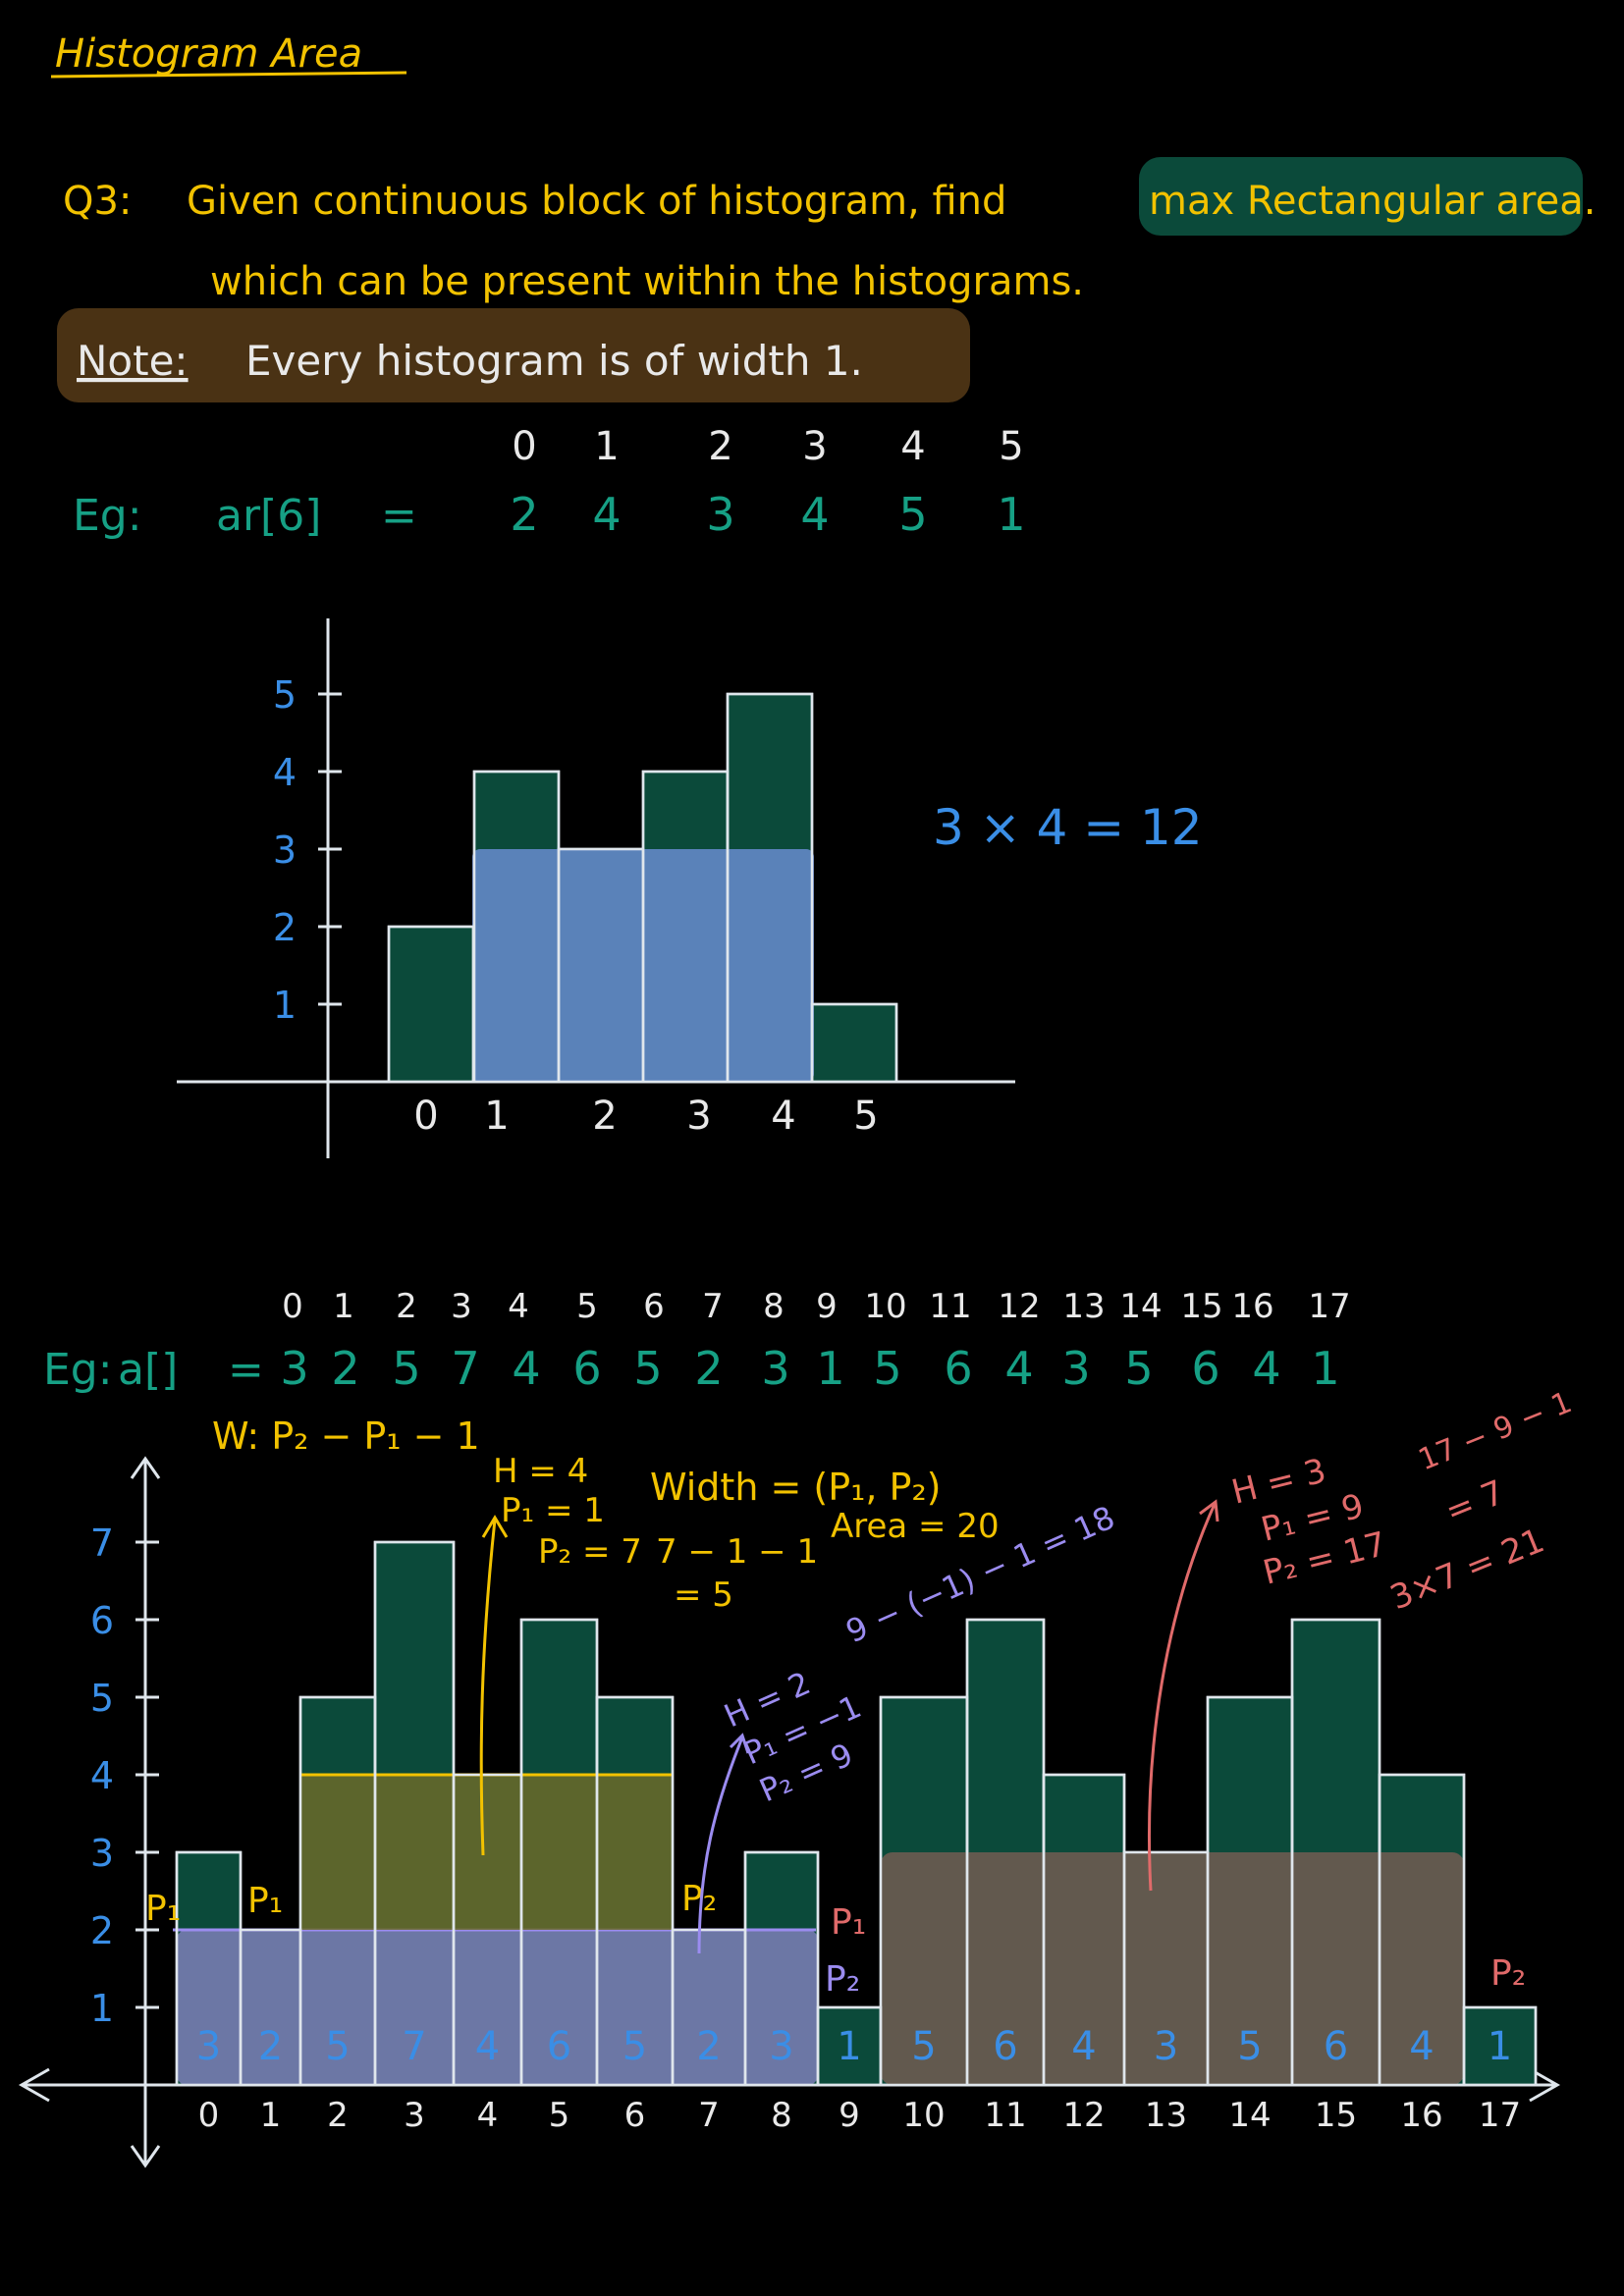 This screenshot has width=1624, height=2296. I want to click on ex2-x-label-5: 5, so click(559, 2115).